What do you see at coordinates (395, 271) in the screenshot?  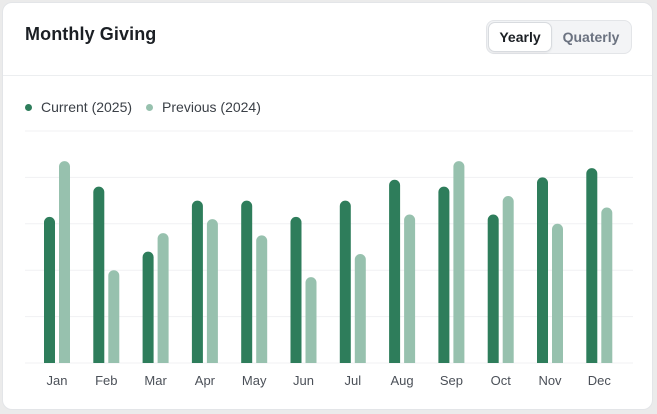 I see `bar-current-aug` at bounding box center [395, 271].